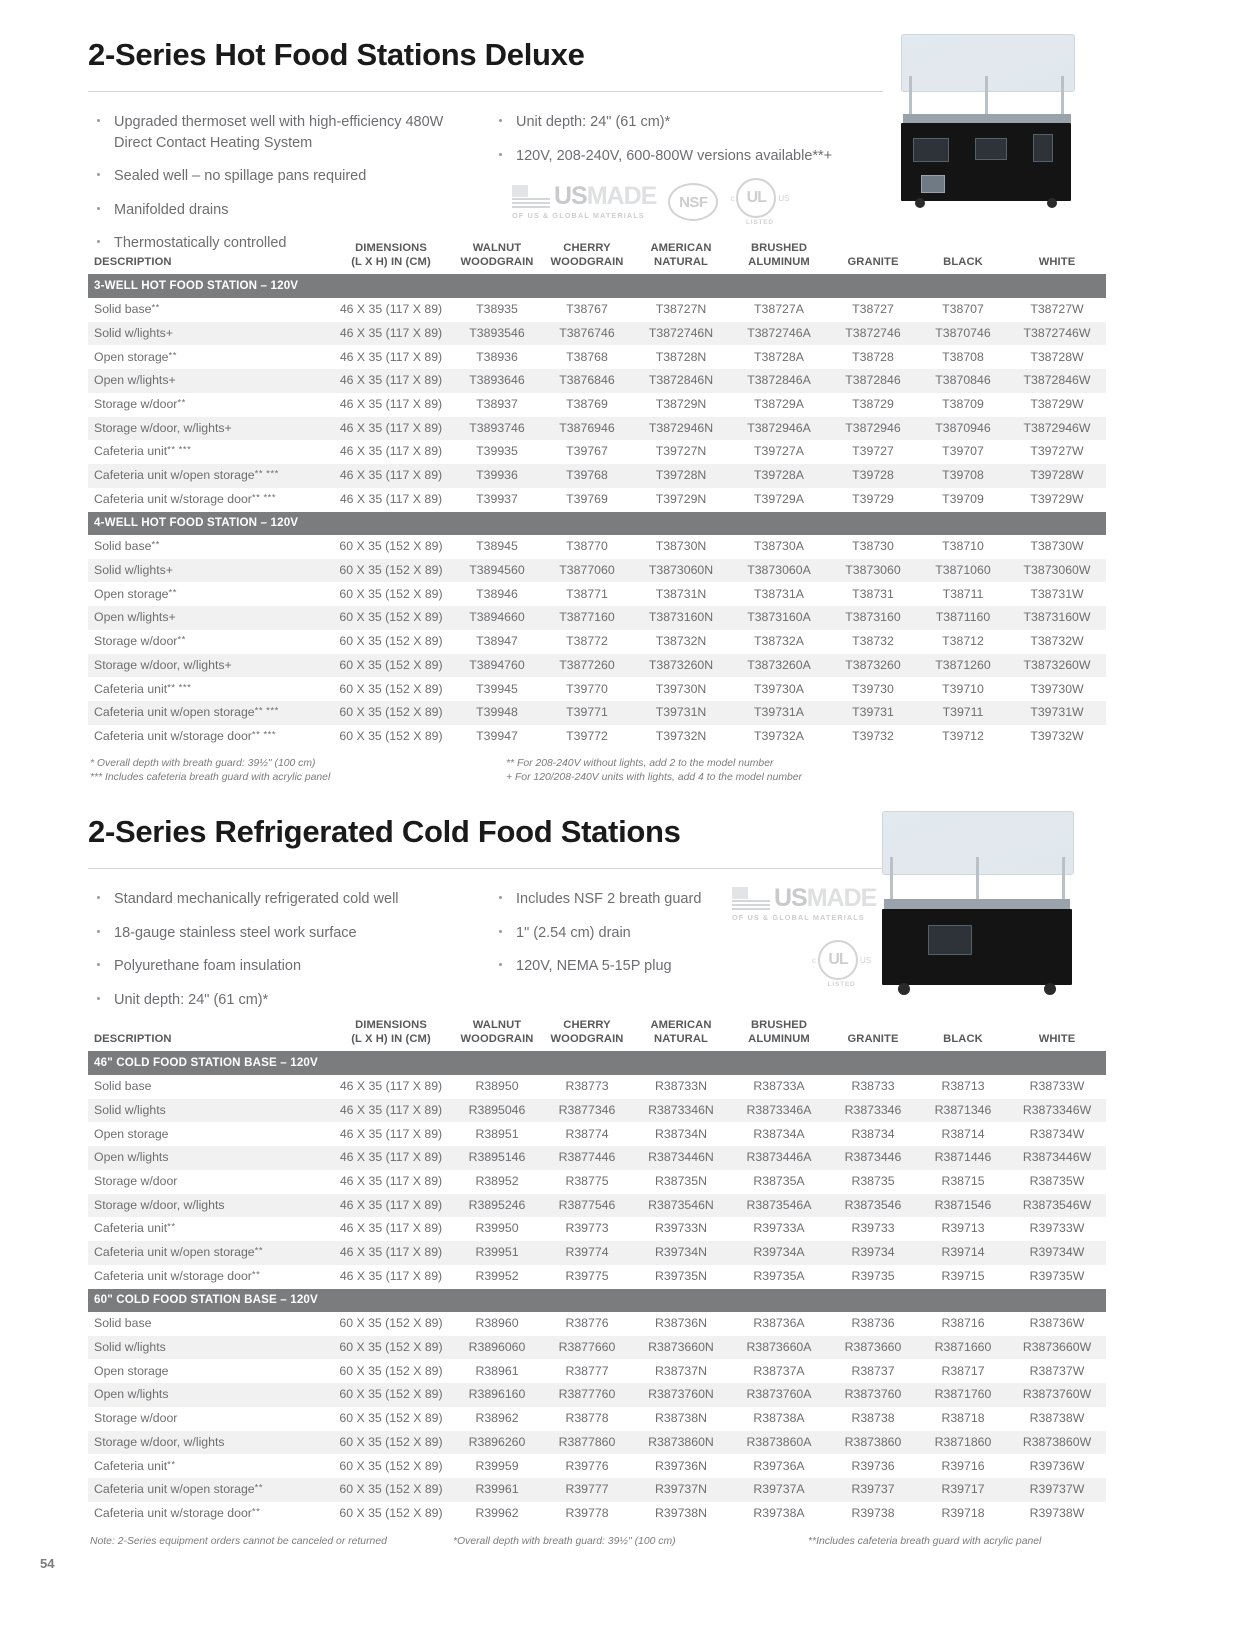 The image size is (1257, 1632). I want to click on row-model-number: T3894560, so click(497, 570).